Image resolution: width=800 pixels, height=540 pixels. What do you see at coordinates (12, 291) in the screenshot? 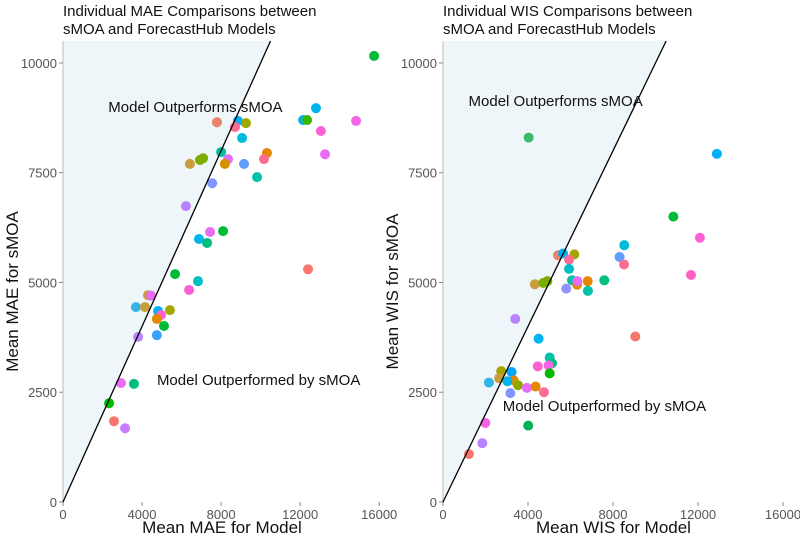
I see `y-axis-label: Mean MAE for sMOA` at bounding box center [12, 291].